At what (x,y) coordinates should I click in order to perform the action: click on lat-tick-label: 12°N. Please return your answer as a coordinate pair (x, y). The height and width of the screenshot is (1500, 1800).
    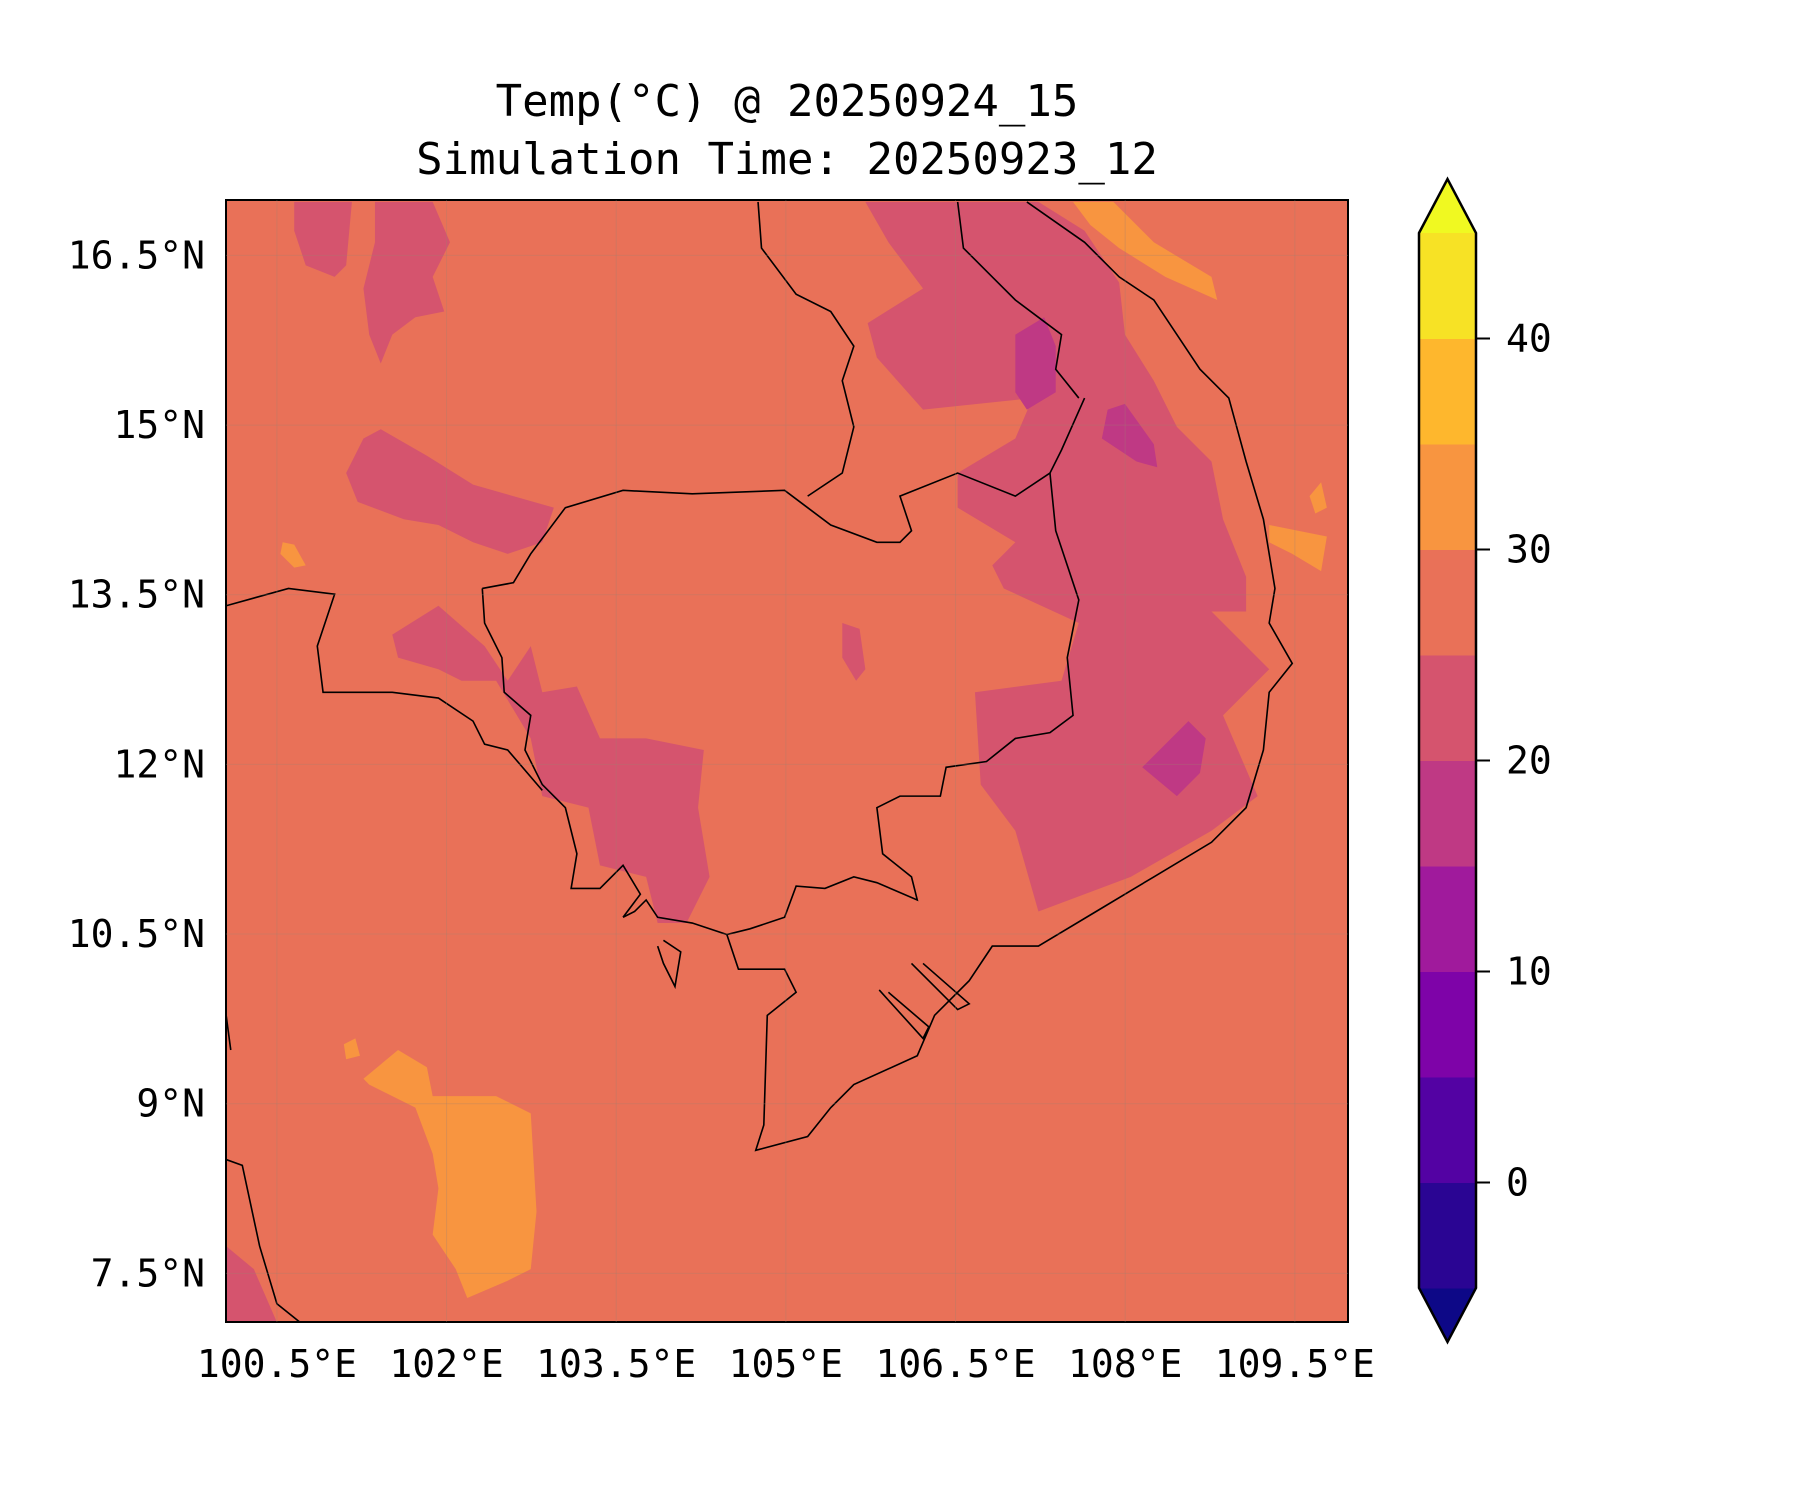
    Looking at the image, I should click on (159, 764).